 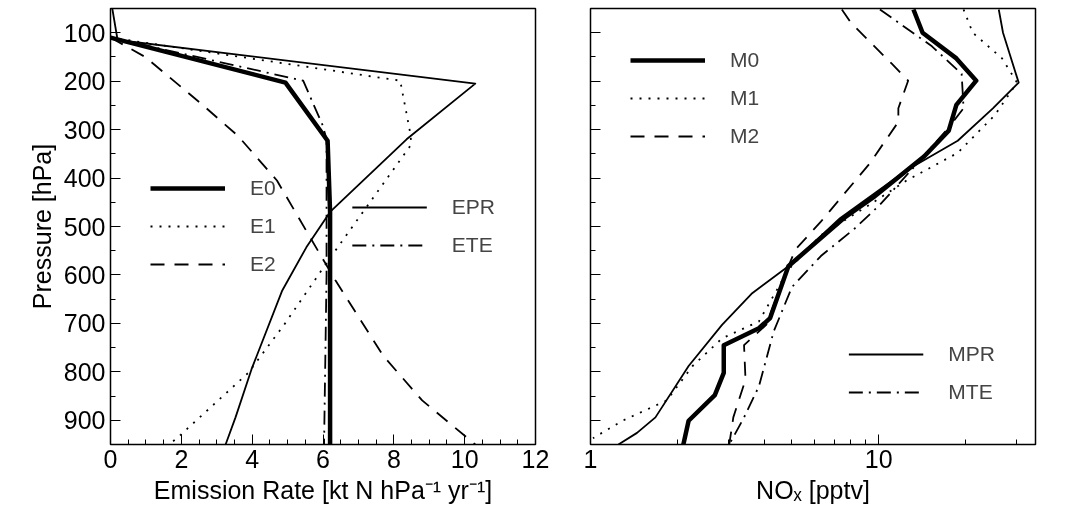 I want to click on y-tick-label: 300, so click(x=84, y=129).